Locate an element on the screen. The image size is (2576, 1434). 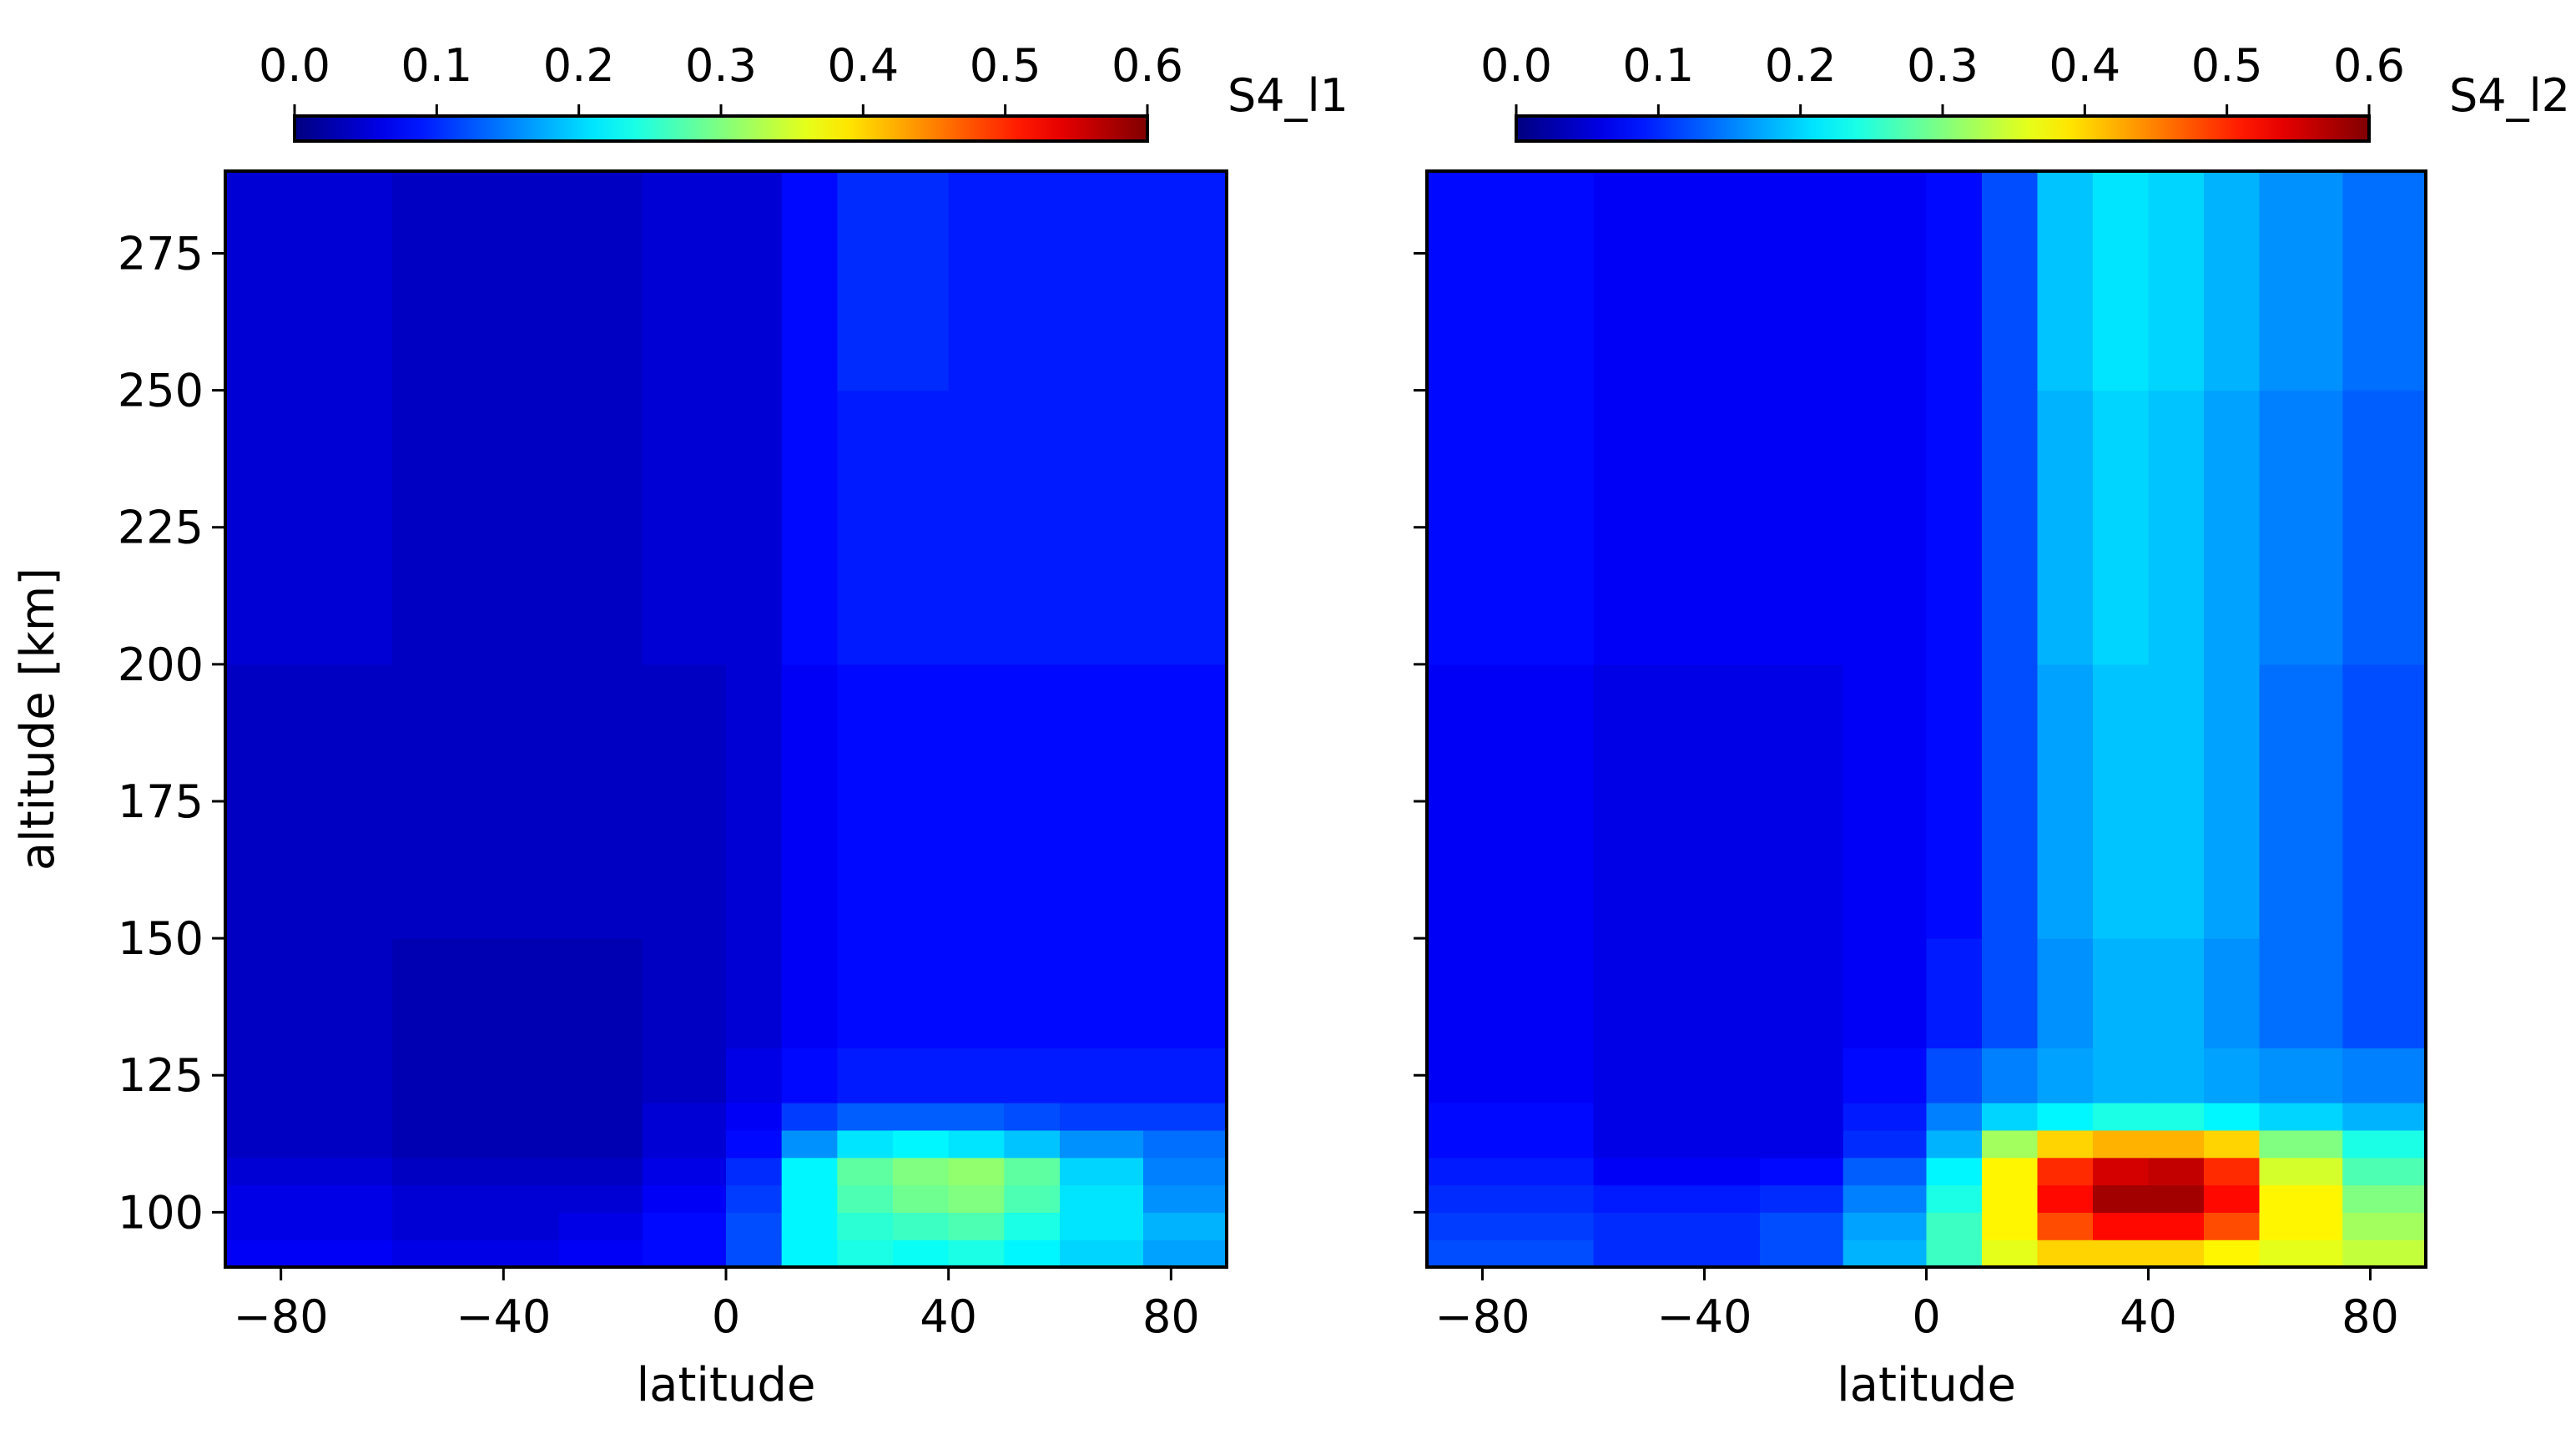
left-y-tick-label: 100 is located at coordinates (161, 1212).